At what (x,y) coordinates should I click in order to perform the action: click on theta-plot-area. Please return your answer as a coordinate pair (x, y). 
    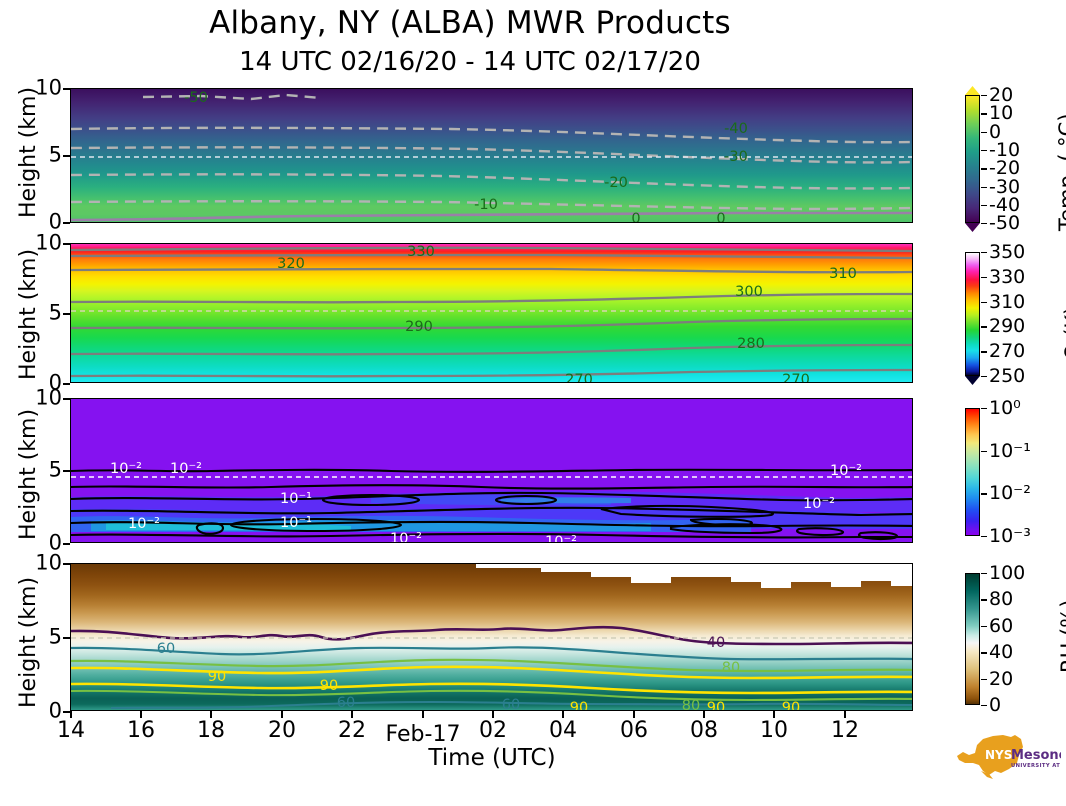
    Looking at the image, I should click on (491, 313).